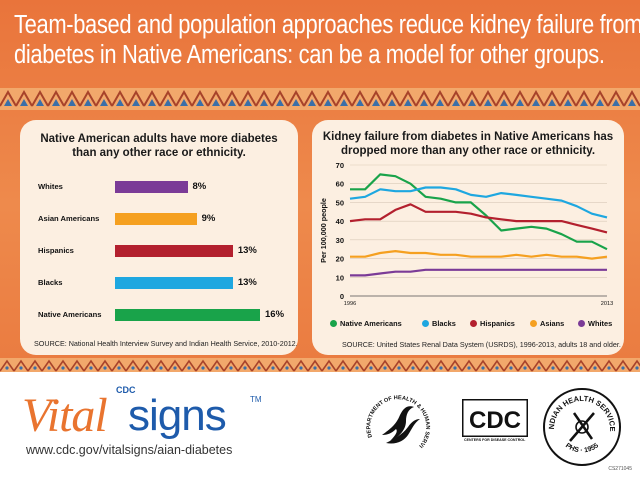  Describe the element at coordinates (340, 202) in the screenshot. I see `y-tick-label: 50` at that location.